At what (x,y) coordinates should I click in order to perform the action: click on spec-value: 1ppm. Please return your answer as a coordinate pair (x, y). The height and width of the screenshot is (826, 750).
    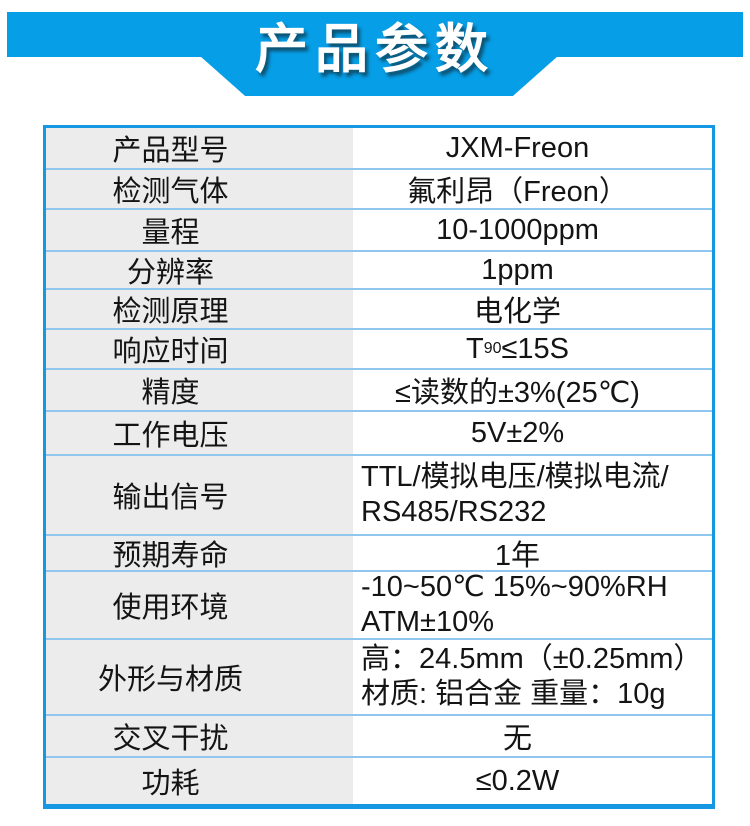
    Looking at the image, I should click on (532, 270).